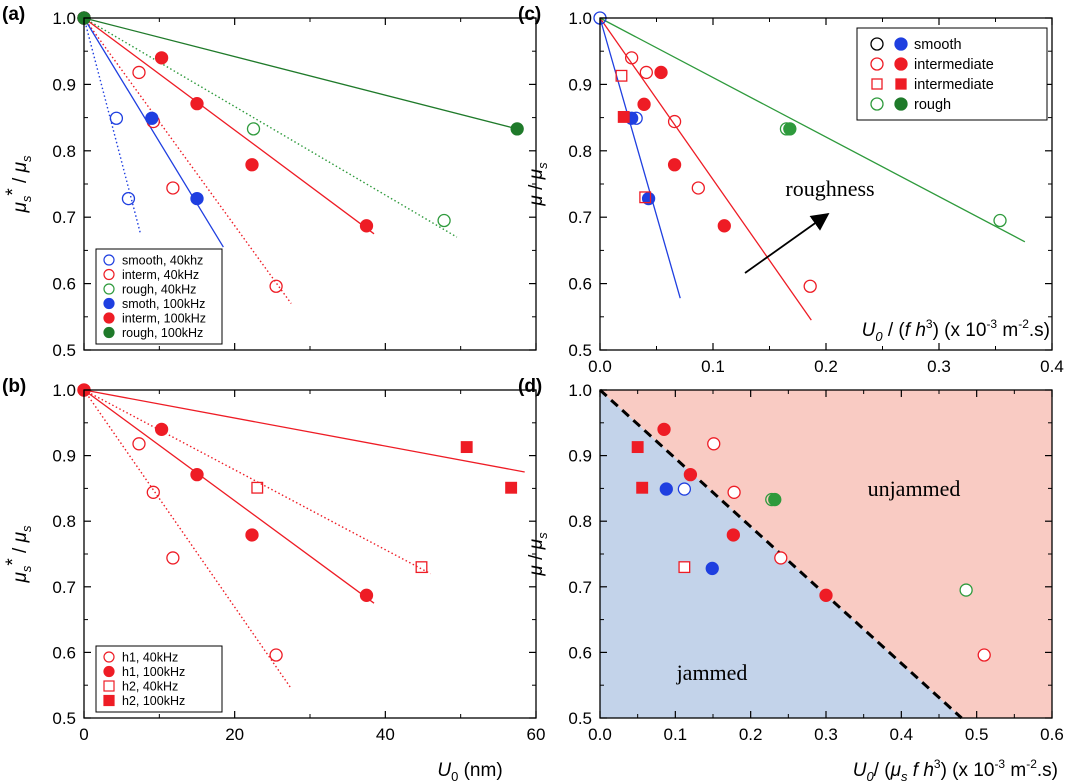 Image resolution: width=1068 pixels, height=784 pixels. What do you see at coordinates (676, 734) in the screenshot?
I see `x-tick-label: 0.1` at bounding box center [676, 734].